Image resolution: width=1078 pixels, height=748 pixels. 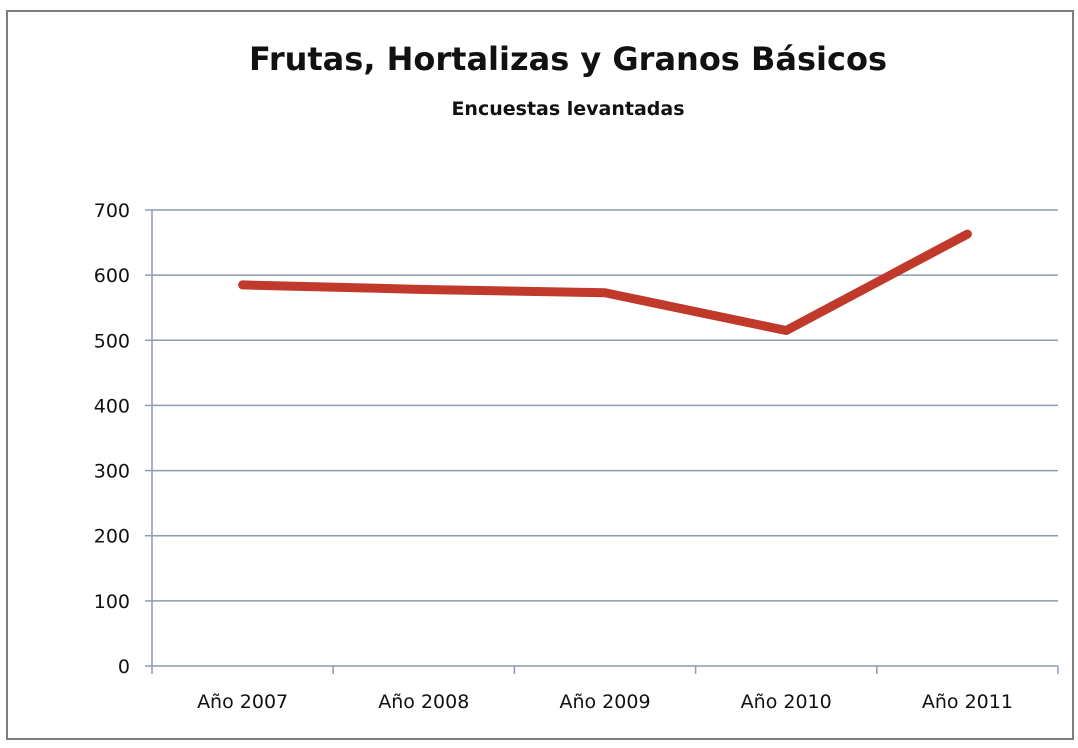 I want to click on x-tick-labels: Año 2007 Año 2008 Año 2009 Año 2010 Año 2011, so click(x=605, y=702).